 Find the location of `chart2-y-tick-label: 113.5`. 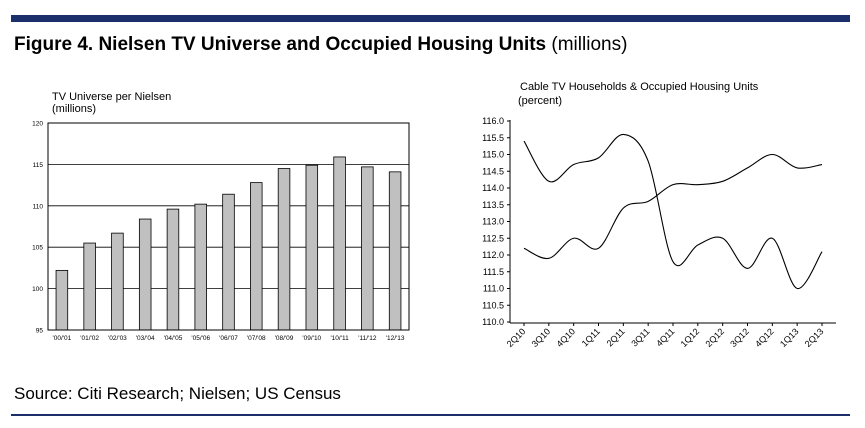

chart2-y-tick-label: 113.5 is located at coordinates (493, 205).